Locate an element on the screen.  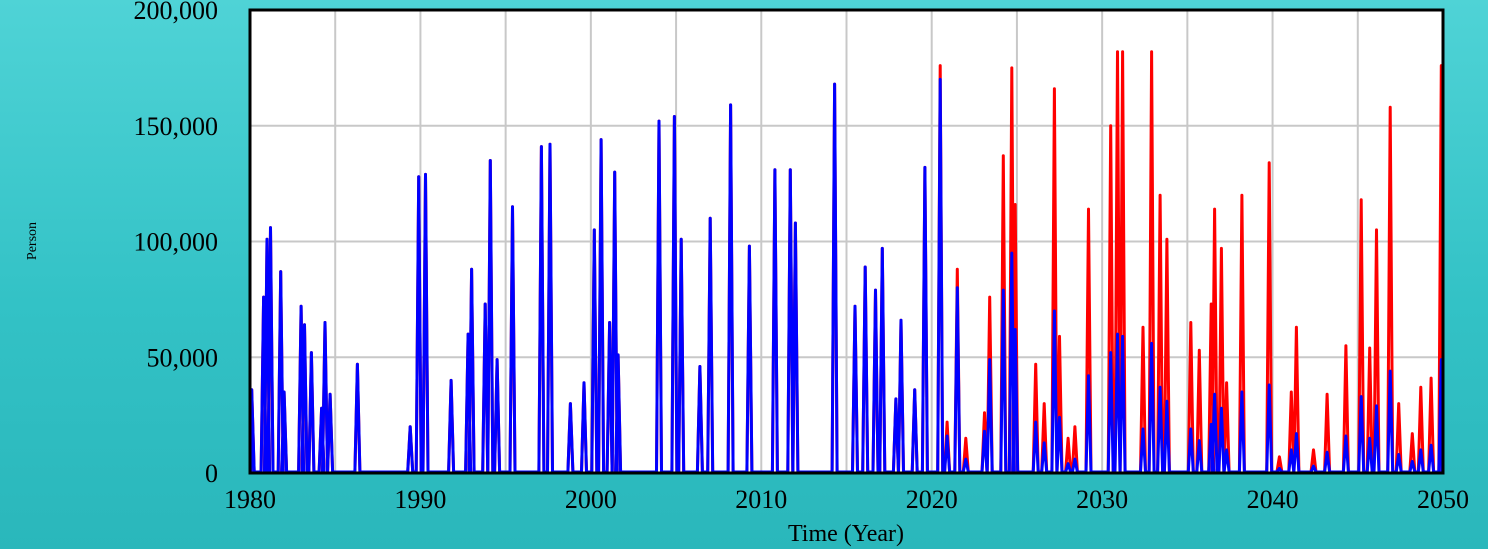
x-tick-label: 1990 is located at coordinates (420, 499).